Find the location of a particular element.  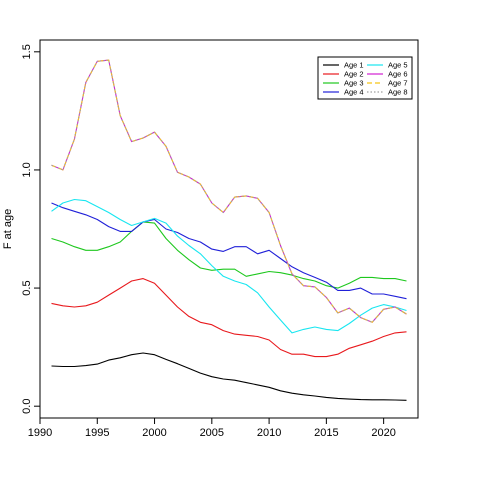

x-tick-label: 2005 is located at coordinates (212, 433).